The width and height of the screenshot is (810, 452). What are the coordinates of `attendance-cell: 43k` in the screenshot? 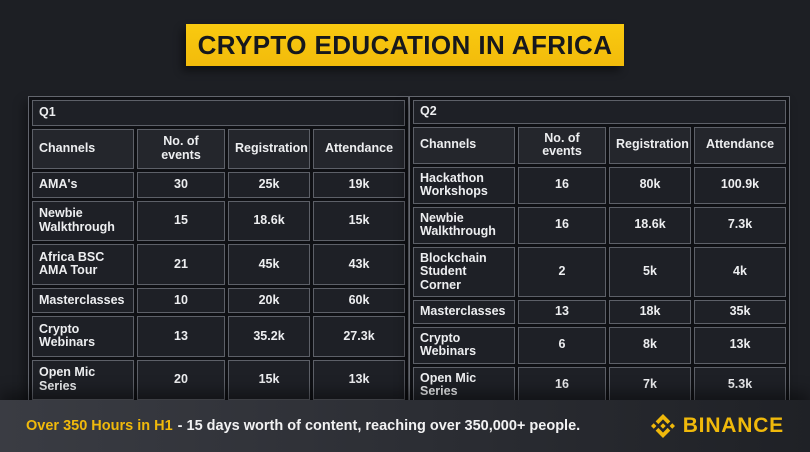 It's located at (359, 264).